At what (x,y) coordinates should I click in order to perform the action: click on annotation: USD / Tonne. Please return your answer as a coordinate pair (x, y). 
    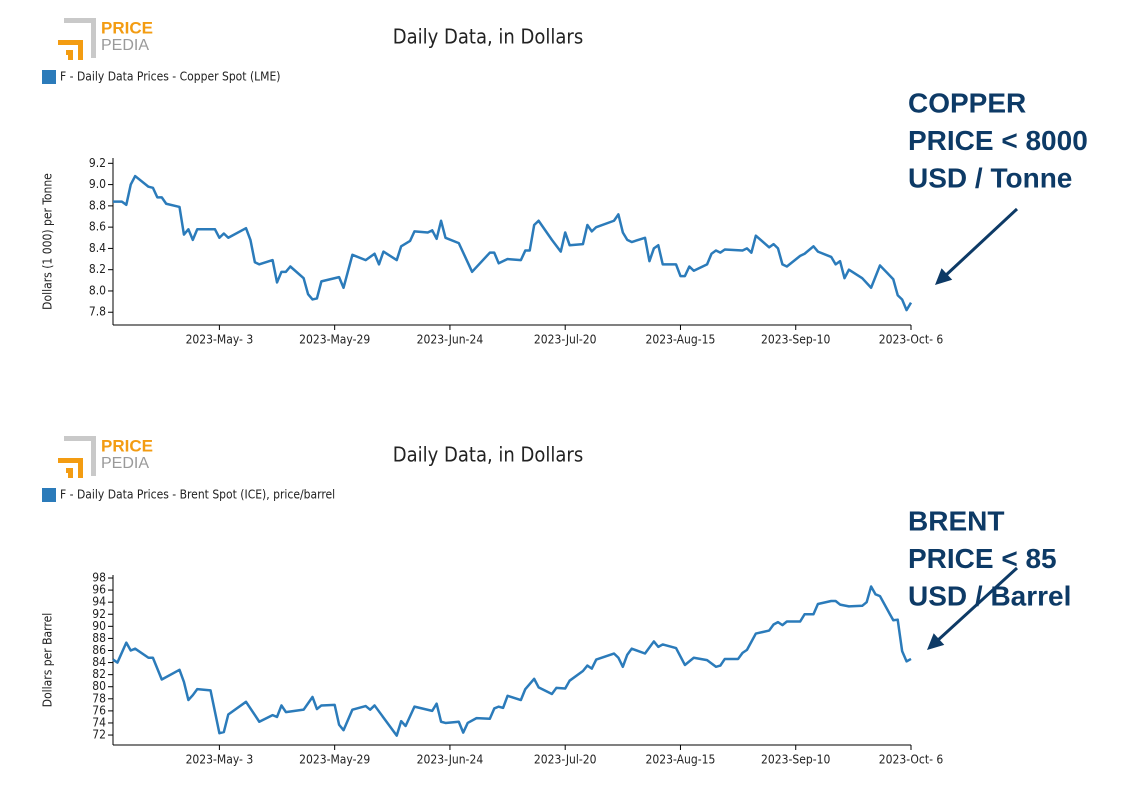
    Looking at the image, I should click on (990, 177).